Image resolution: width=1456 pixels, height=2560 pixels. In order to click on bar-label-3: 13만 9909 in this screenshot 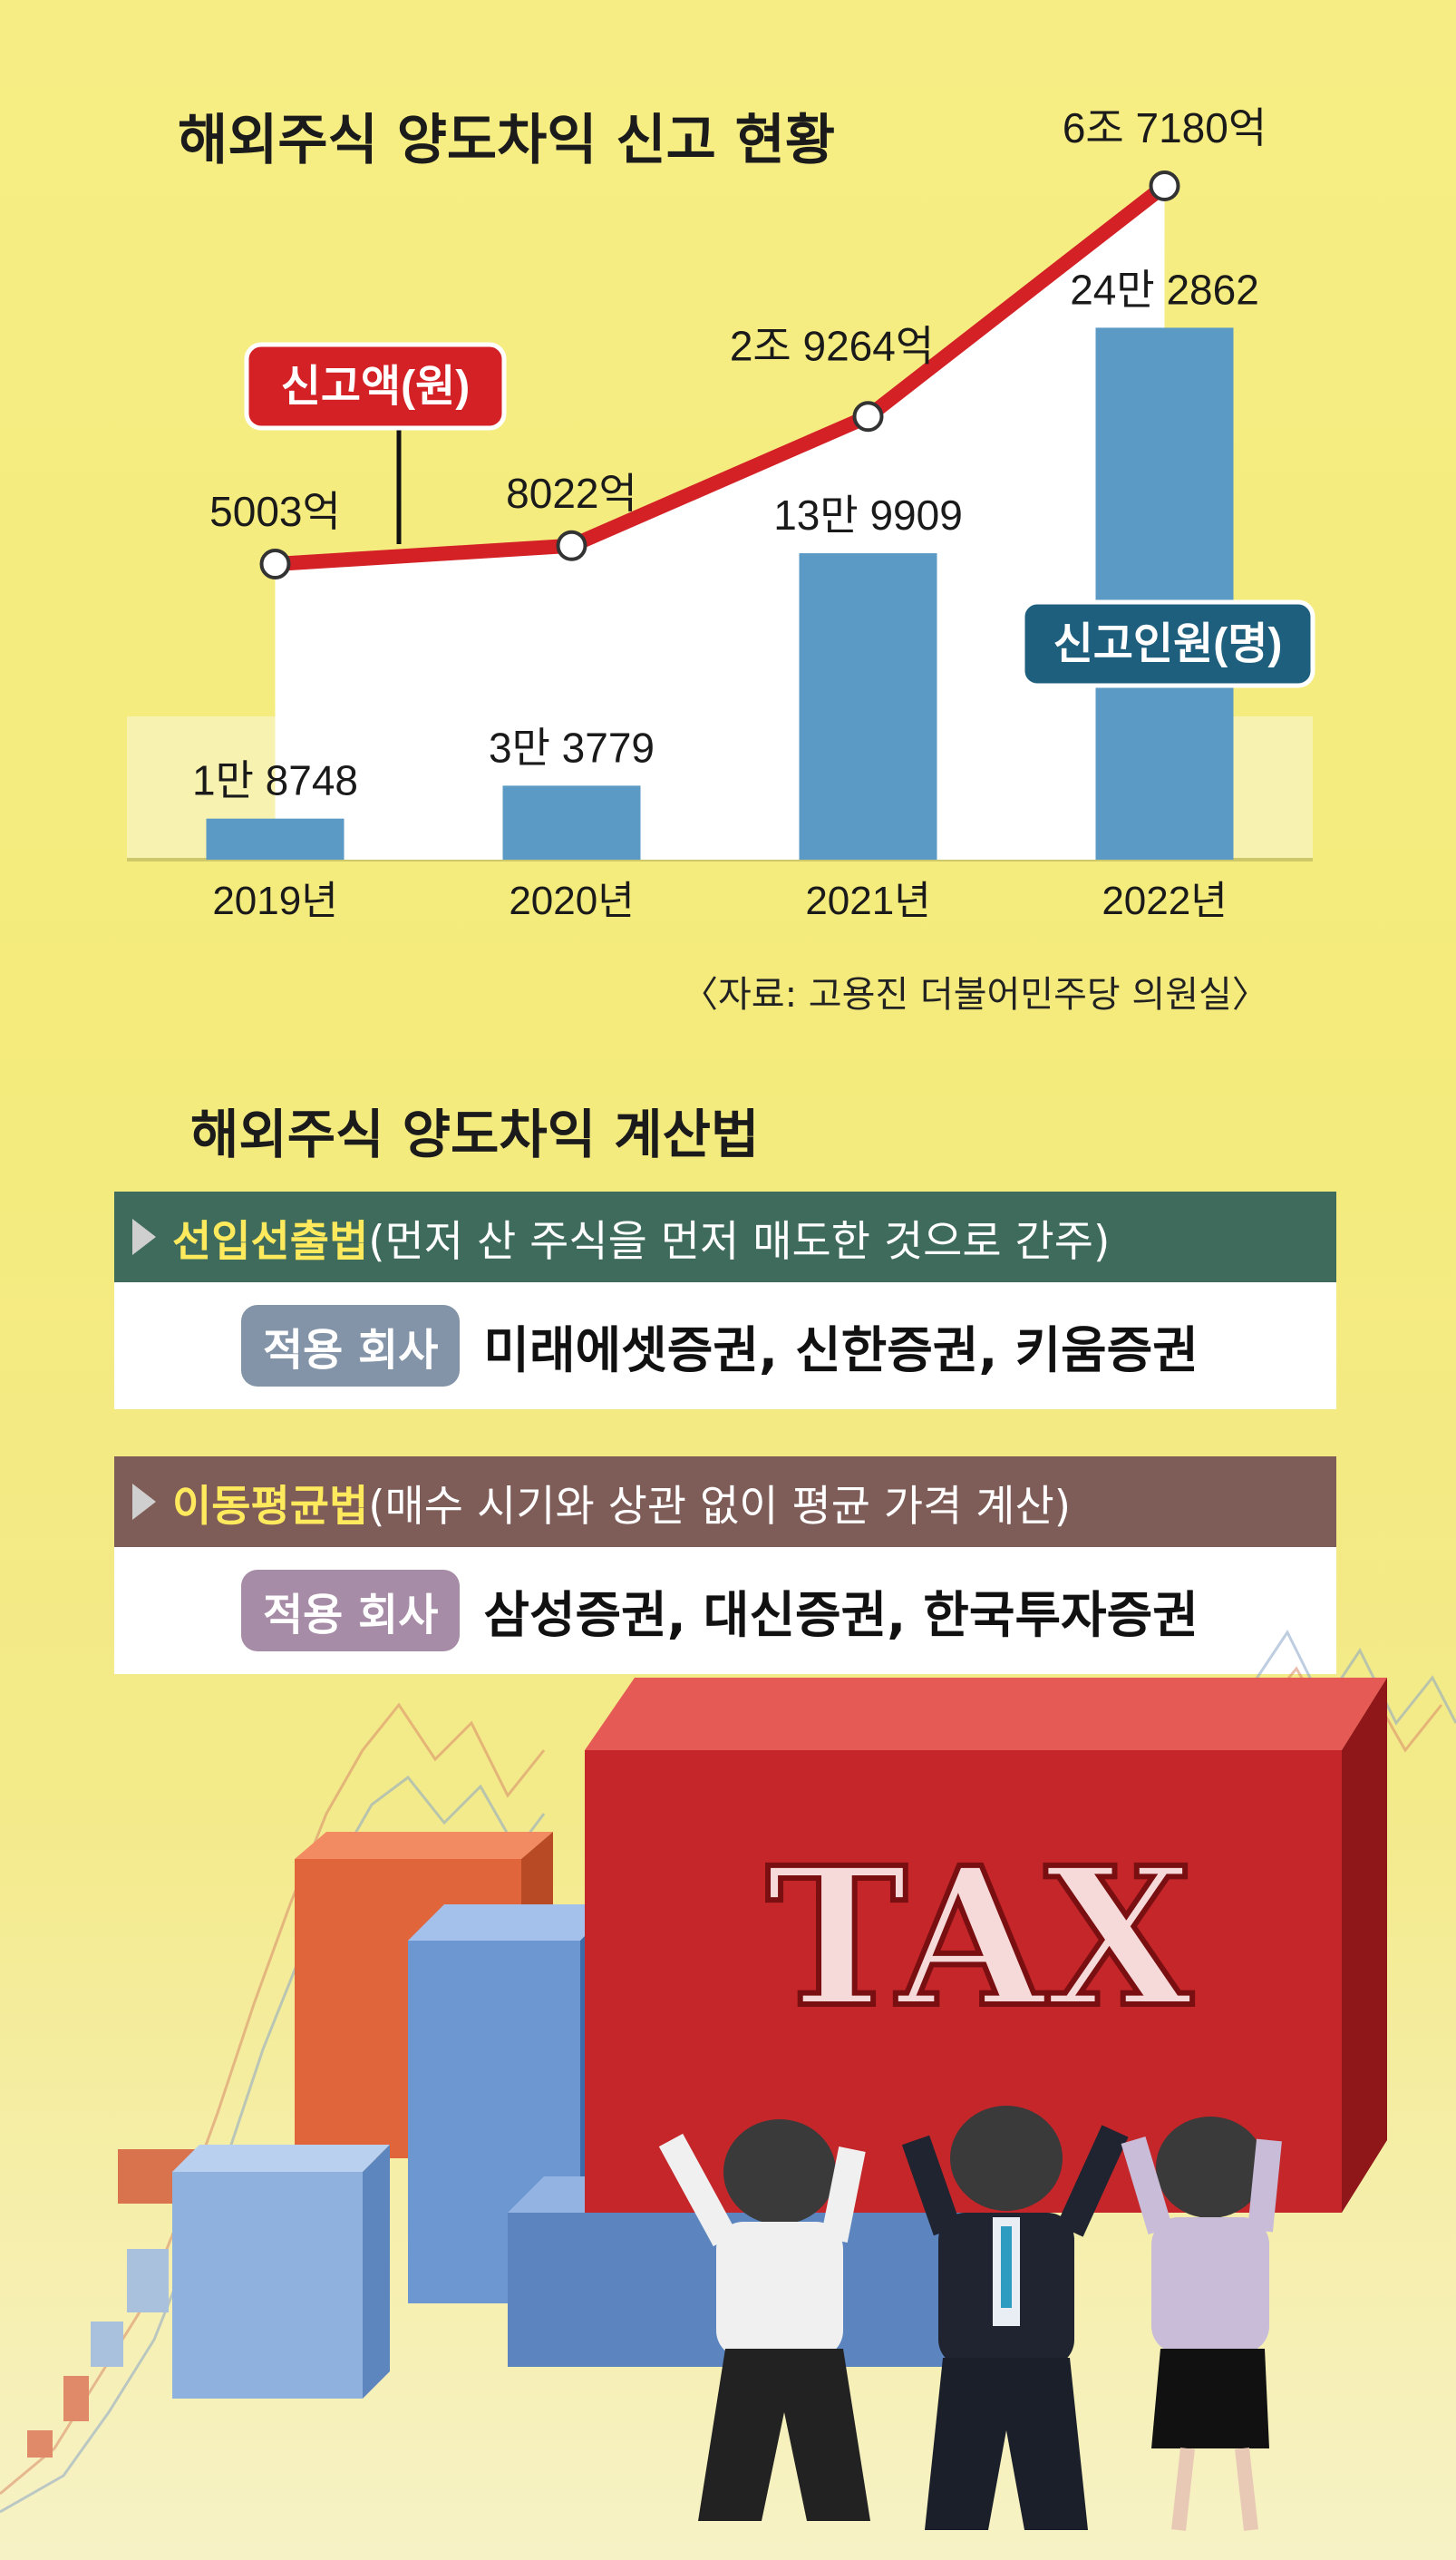, I will do `click(868, 515)`.